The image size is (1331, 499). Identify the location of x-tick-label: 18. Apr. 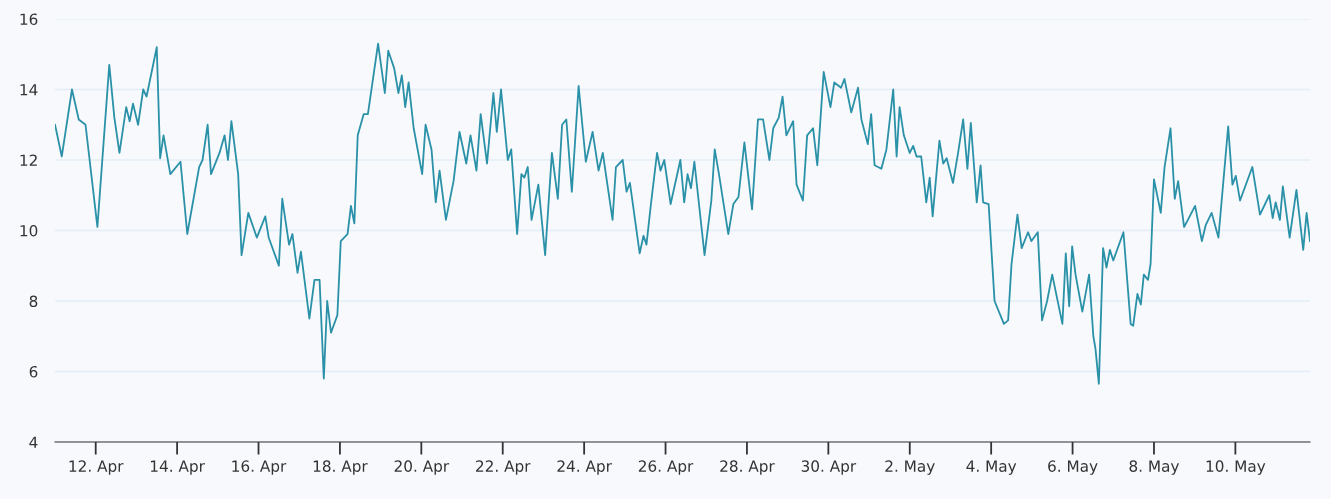
(340, 467).